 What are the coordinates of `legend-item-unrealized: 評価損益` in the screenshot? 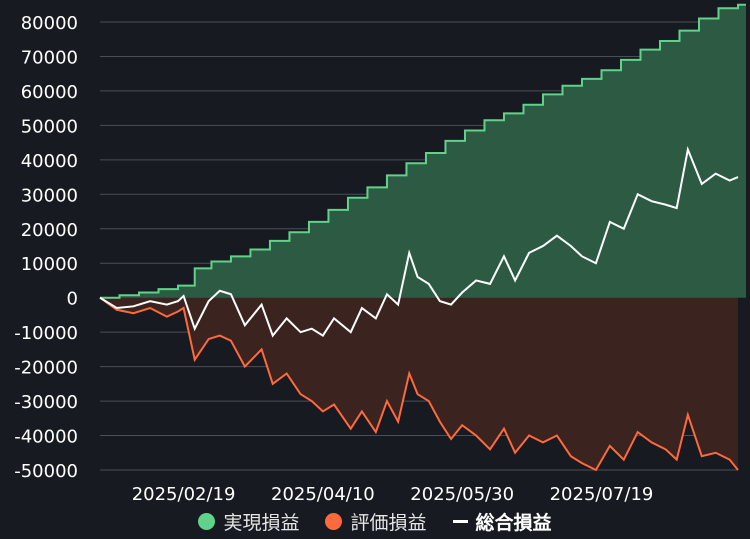 It's located at (376, 521).